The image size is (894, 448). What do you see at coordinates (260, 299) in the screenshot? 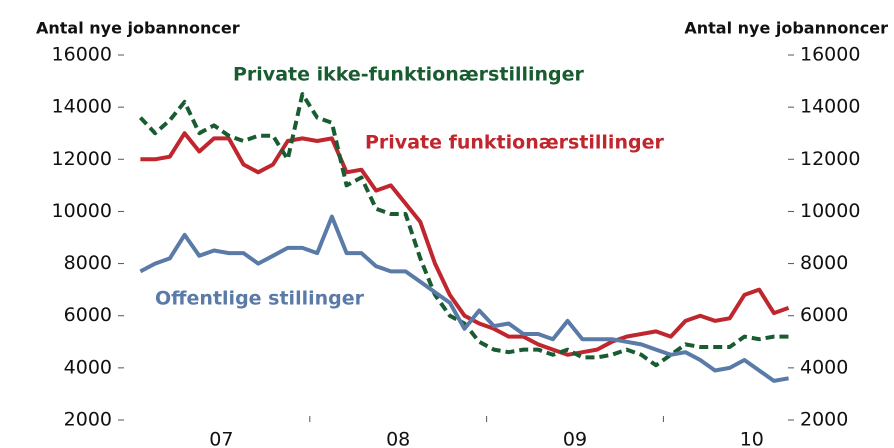
I see `series-label: Offentlige stillinger` at bounding box center [260, 299].